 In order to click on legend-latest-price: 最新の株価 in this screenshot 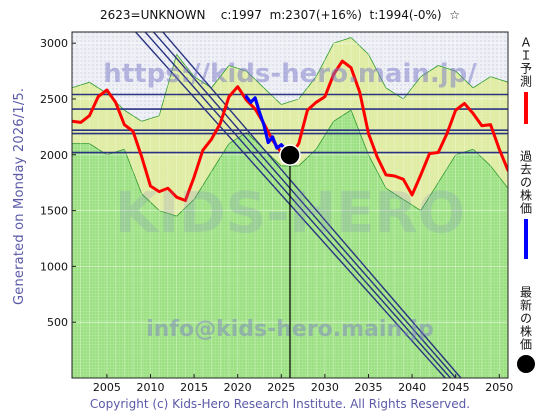, I will do `click(526, 329)`.